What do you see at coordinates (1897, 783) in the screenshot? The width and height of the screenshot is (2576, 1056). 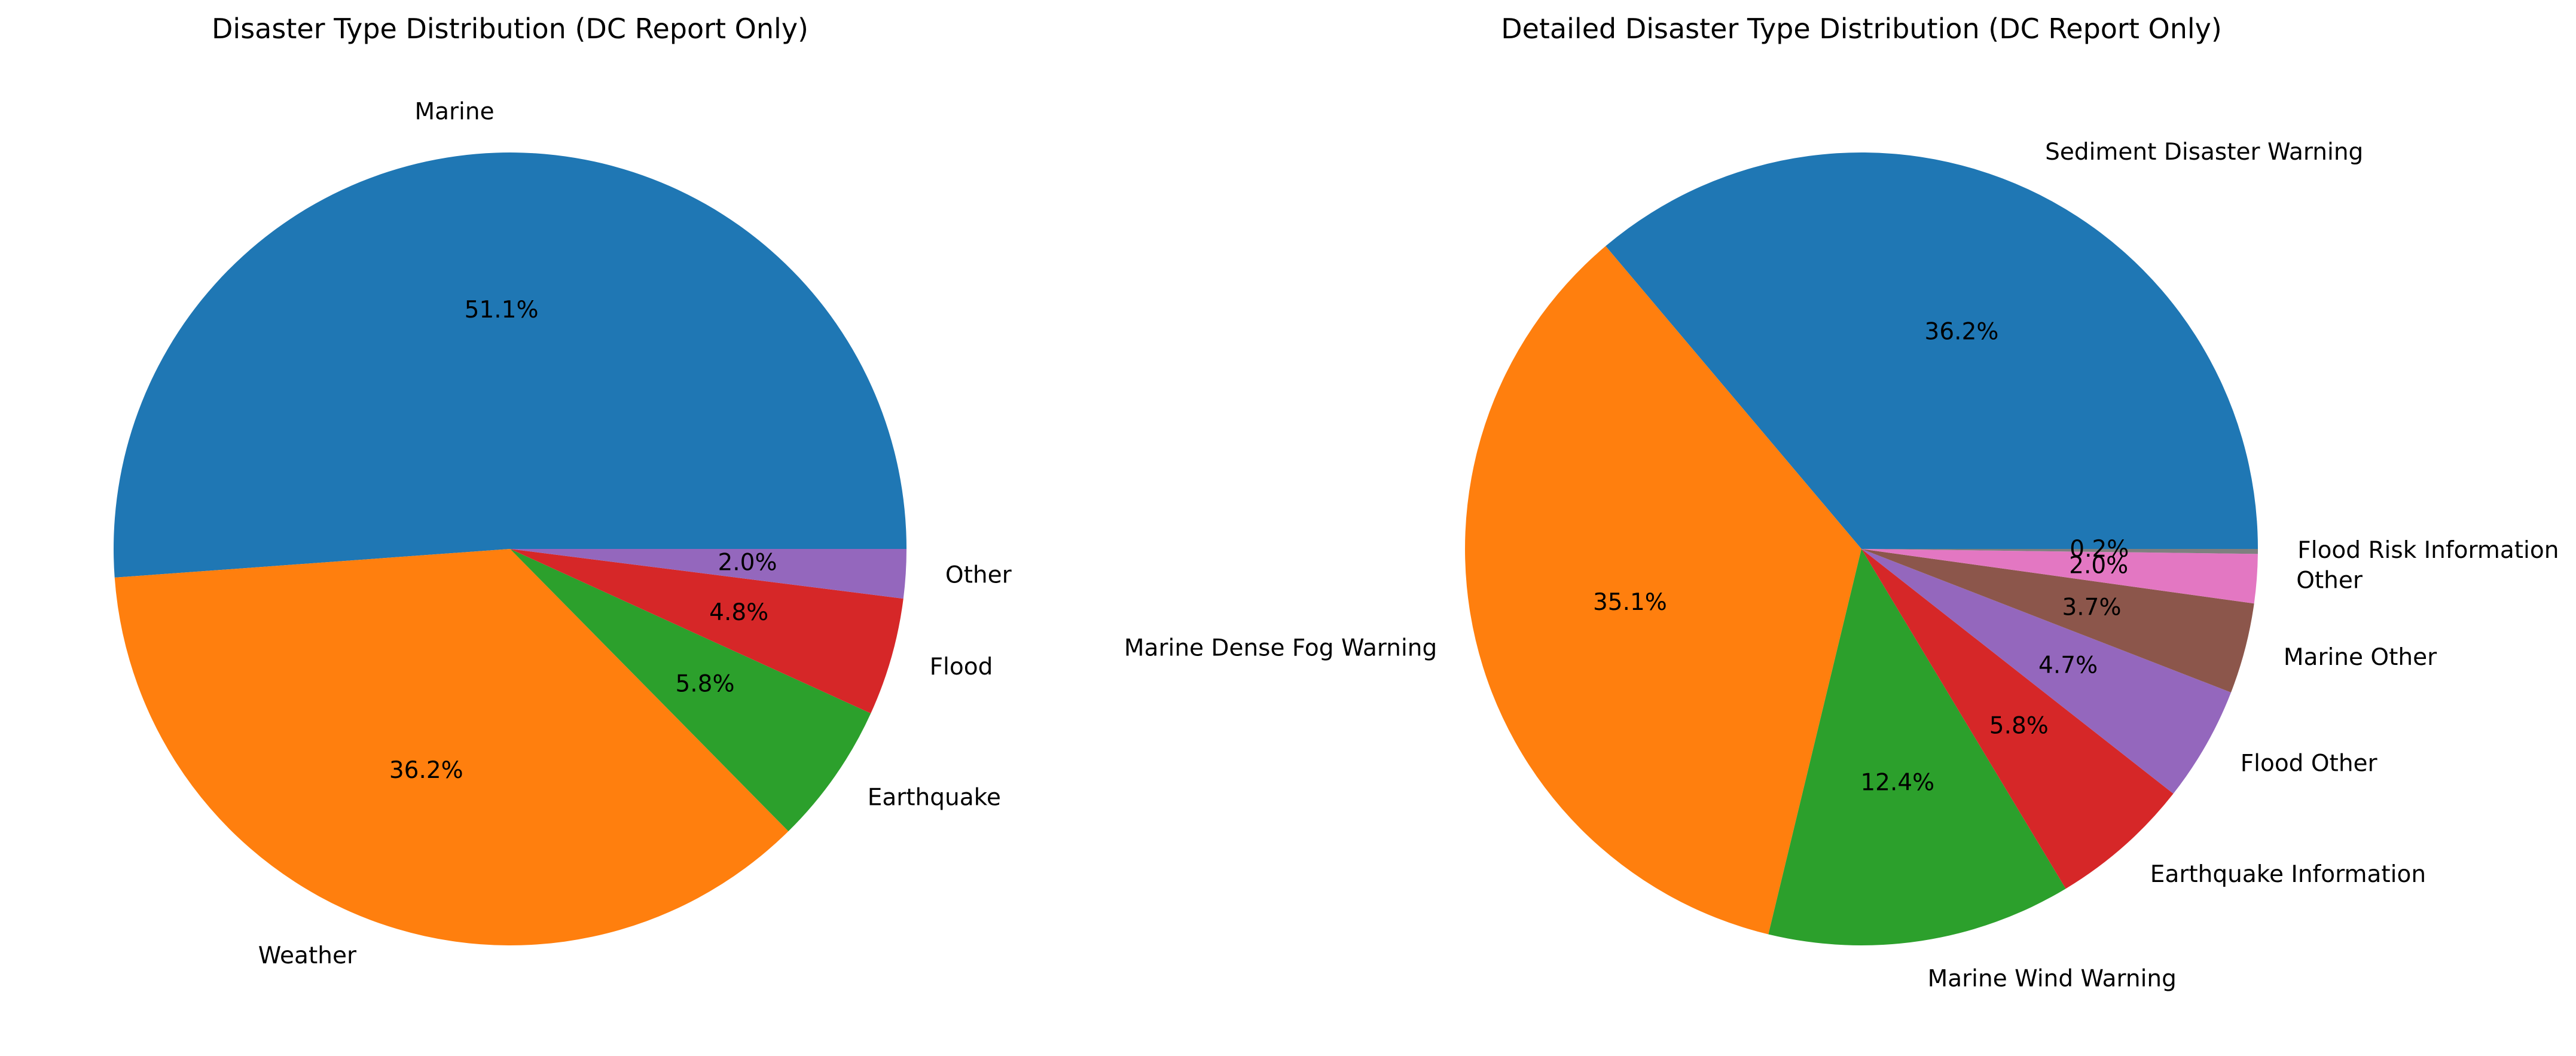 I see `pct-label-marine-wind-warning: 12.4%` at bounding box center [1897, 783].